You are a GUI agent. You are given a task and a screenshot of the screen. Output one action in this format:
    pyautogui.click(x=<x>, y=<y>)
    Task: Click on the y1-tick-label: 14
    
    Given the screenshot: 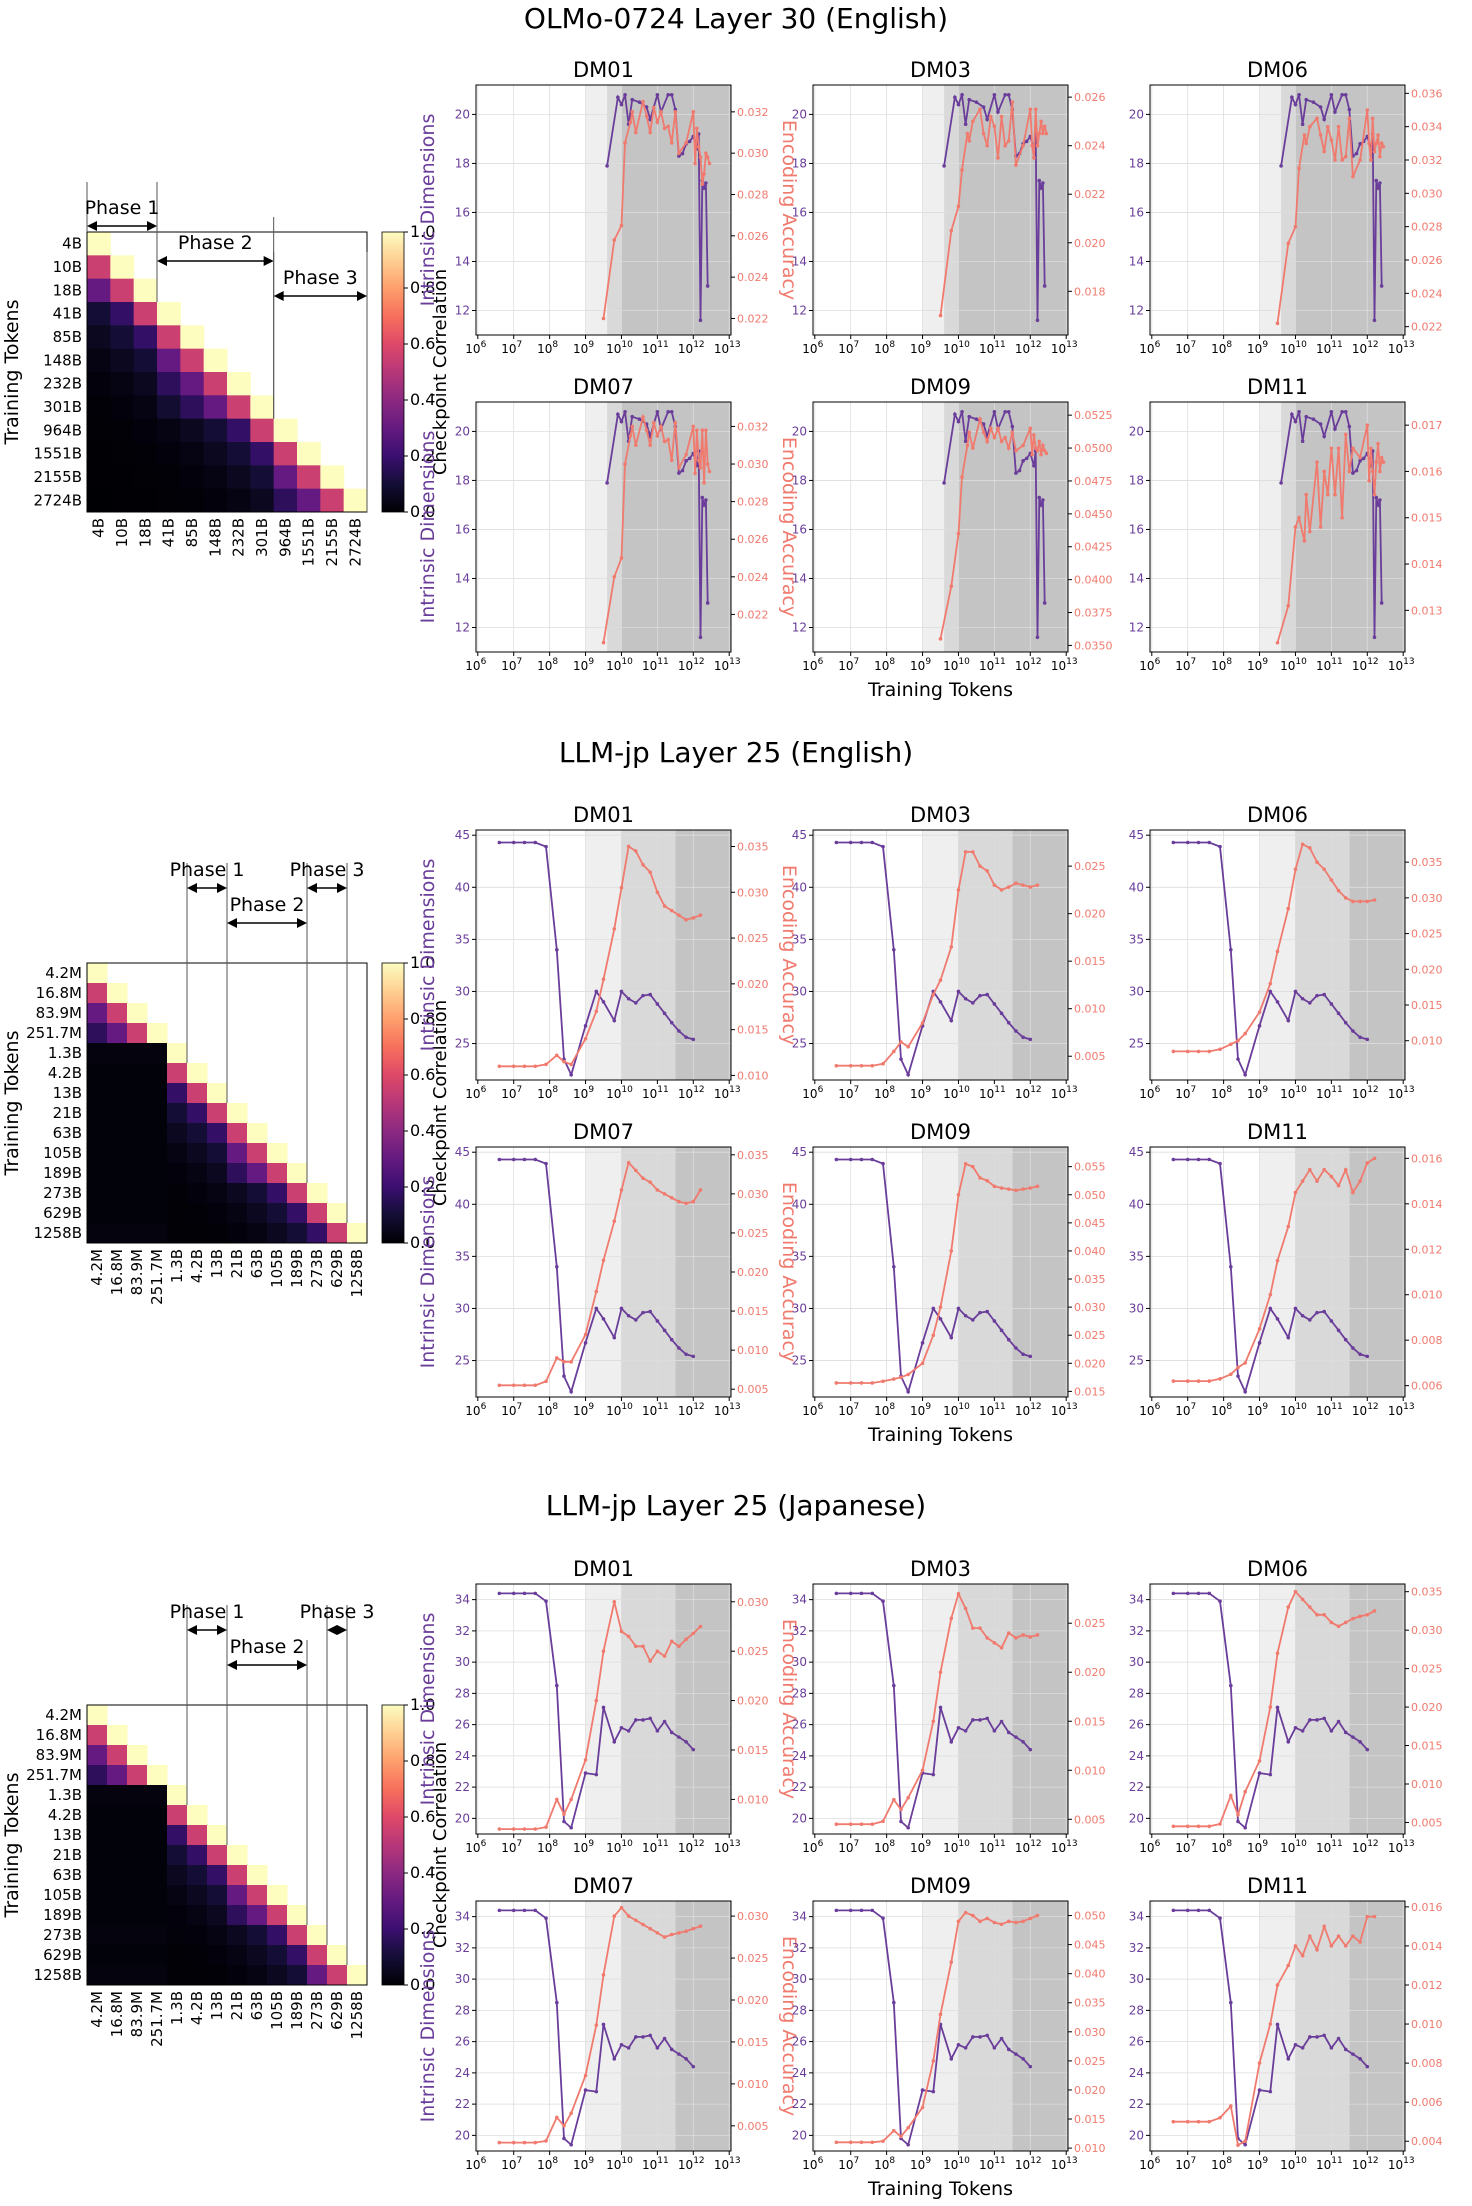 What is the action you would take?
    pyautogui.click(x=1136, y=261)
    